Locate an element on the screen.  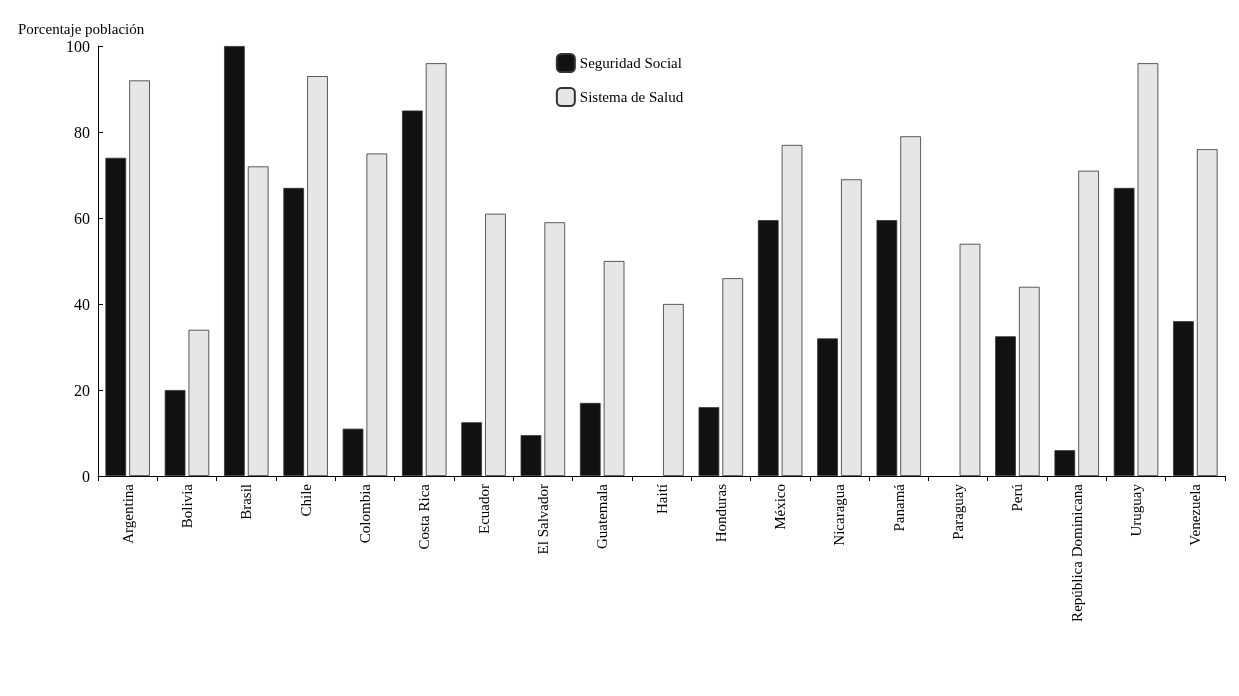
x-tick-label: Haití is located at coordinates (661, 499).